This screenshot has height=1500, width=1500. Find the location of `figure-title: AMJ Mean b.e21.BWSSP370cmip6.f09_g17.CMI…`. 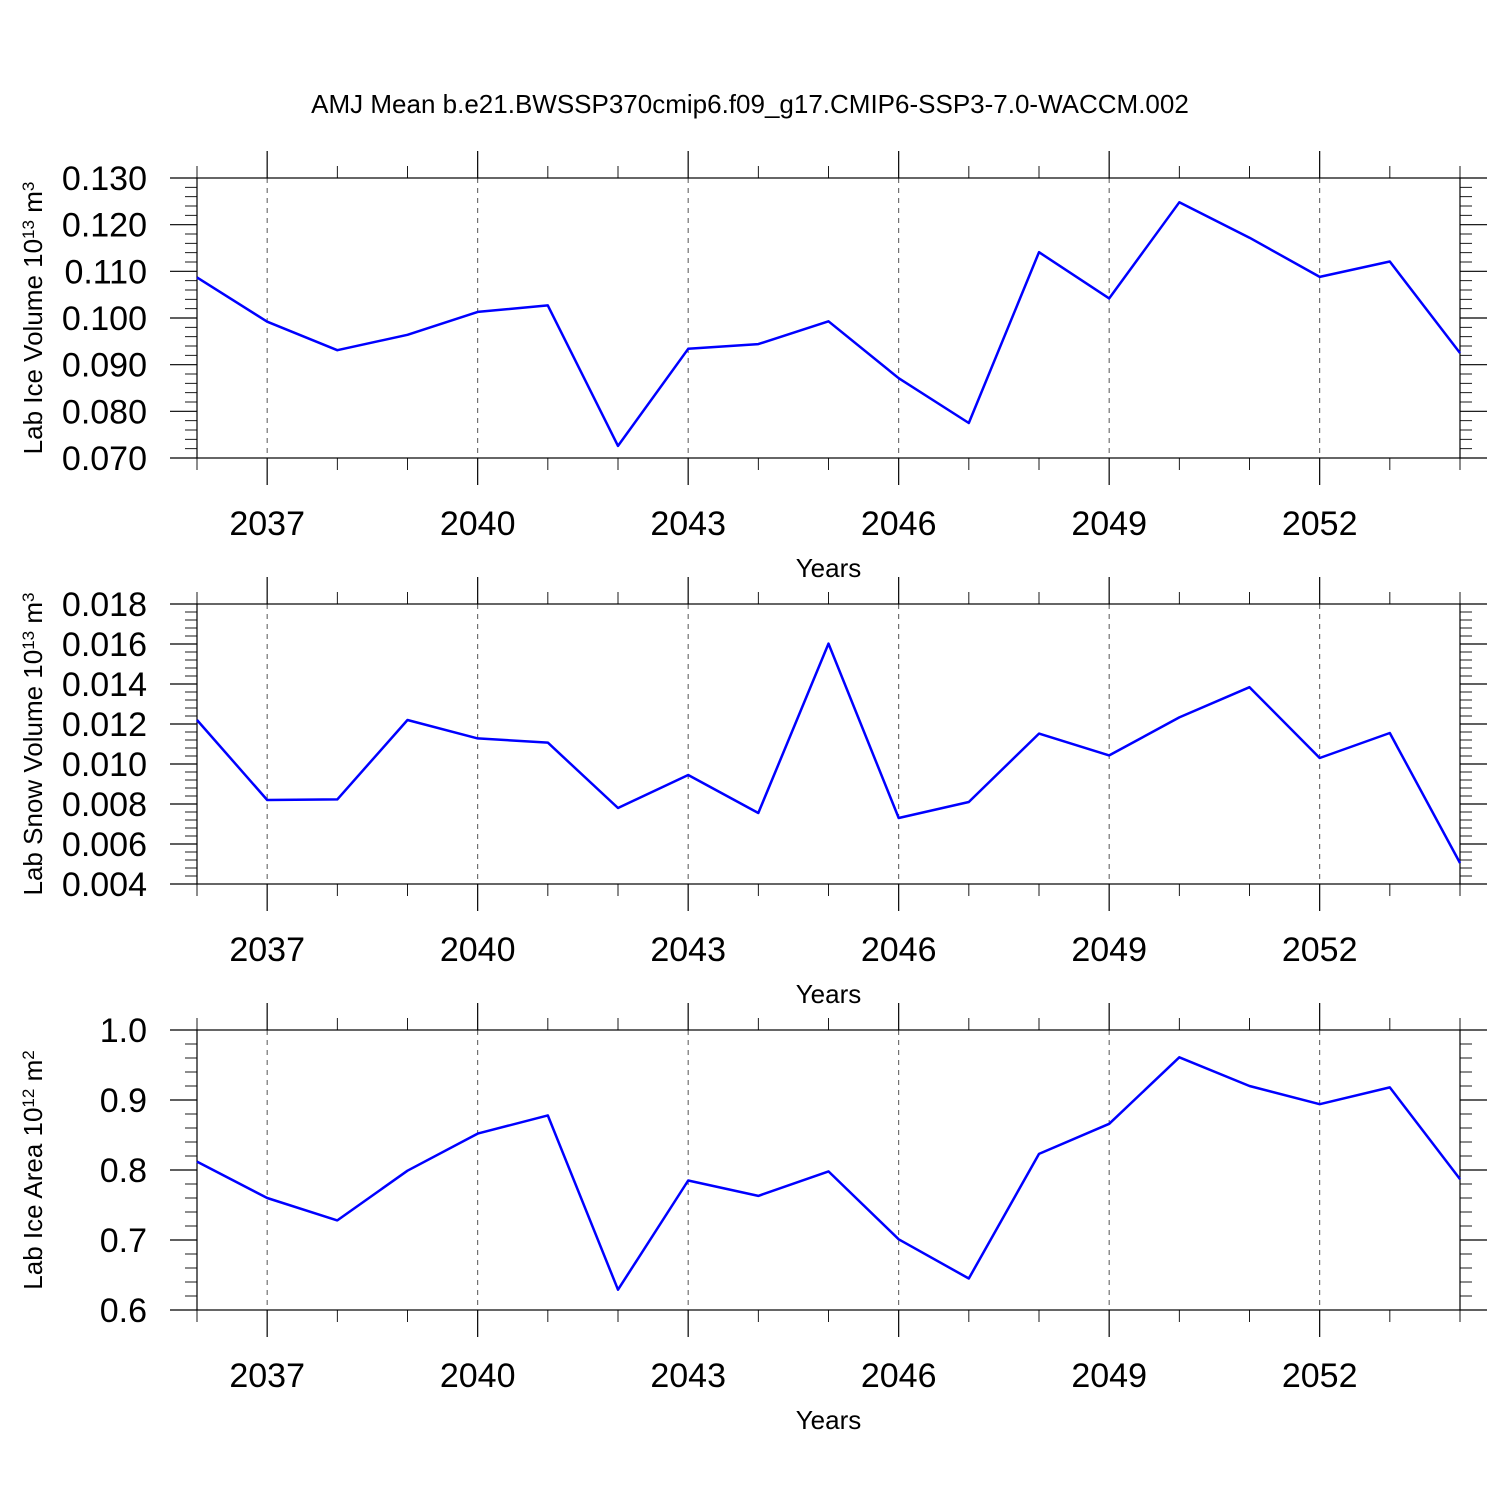

figure-title: AMJ Mean b.e21.BWSSP370cmip6.f09_g17.CMI… is located at coordinates (750, 104).